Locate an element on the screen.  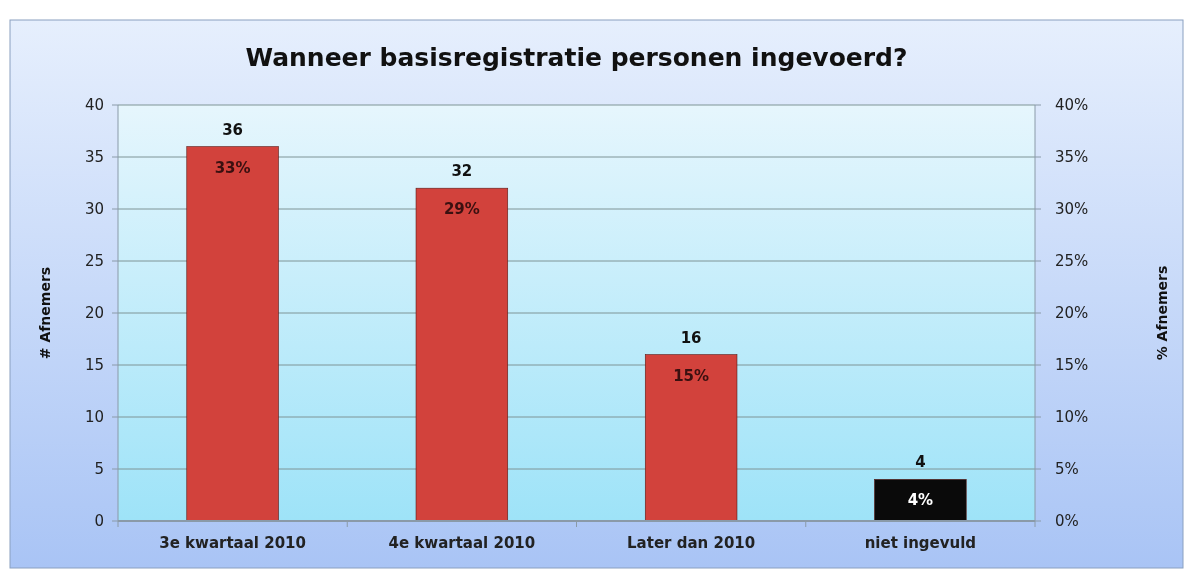
y2-axis-title: % Afnemers is located at coordinates (1162, 313).